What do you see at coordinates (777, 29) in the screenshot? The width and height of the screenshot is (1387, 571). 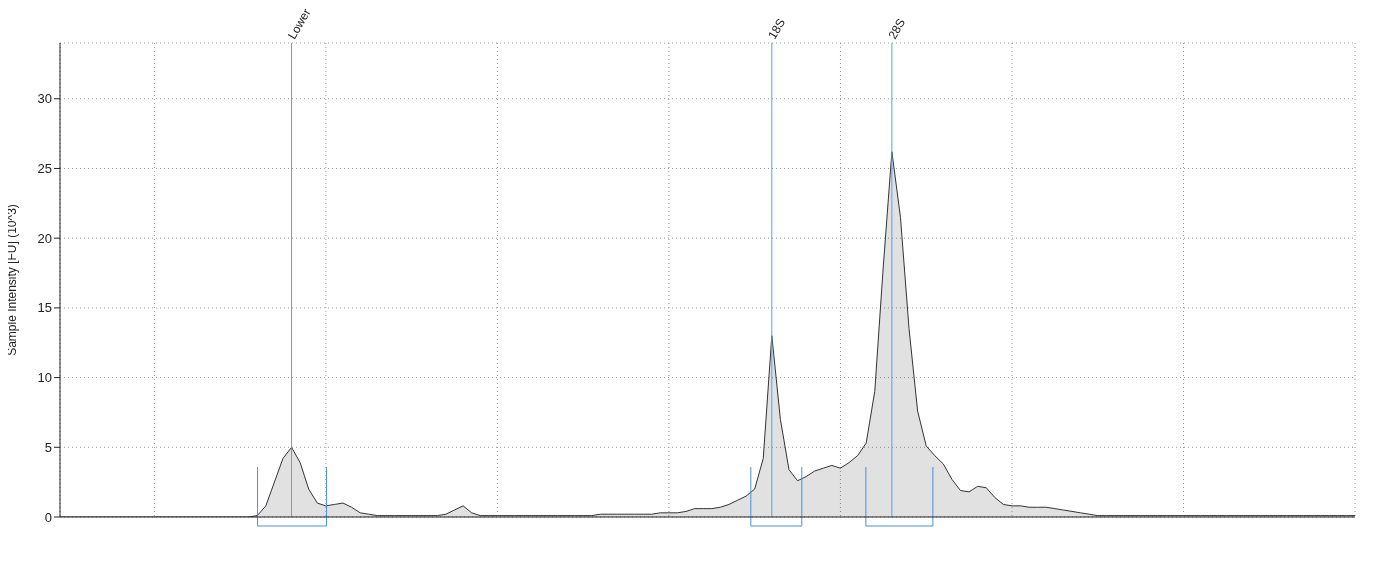 I see `text: 18S` at bounding box center [777, 29].